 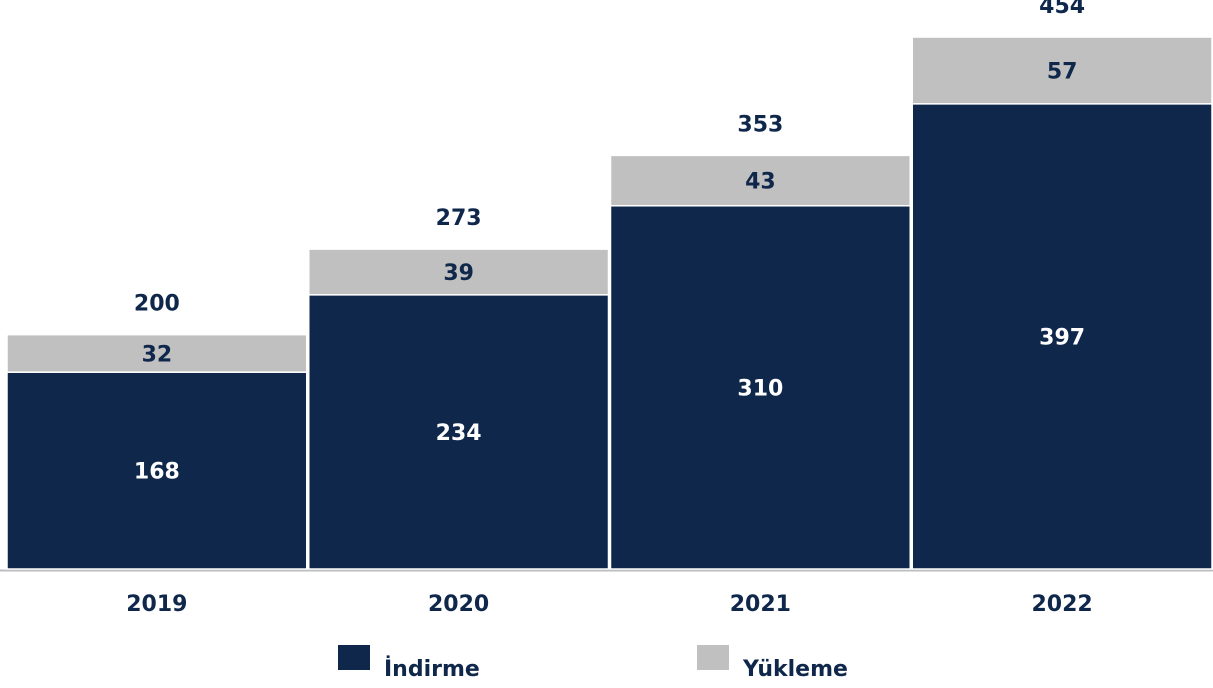 What do you see at coordinates (760, 124) in the screenshot?
I see `total-label: 353` at bounding box center [760, 124].